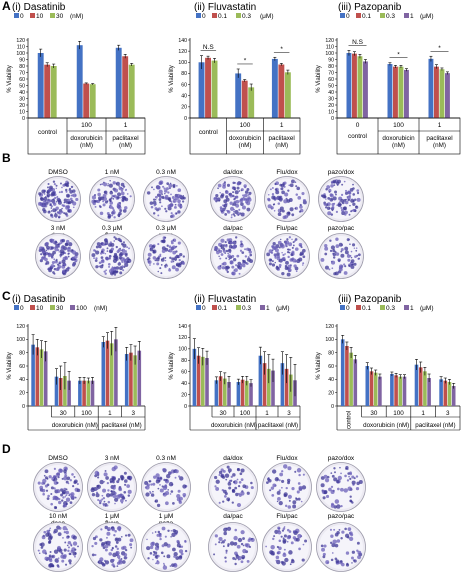 The width and height of the screenshot is (474, 575). I want to click on legend-label: 0.1, so click(222, 16).